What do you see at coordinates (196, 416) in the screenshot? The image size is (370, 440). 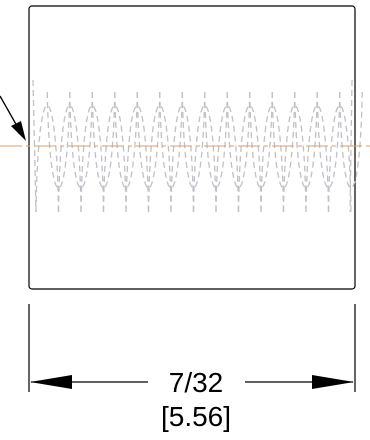 I see `dimension-metric: [5.56]` at bounding box center [196, 416].